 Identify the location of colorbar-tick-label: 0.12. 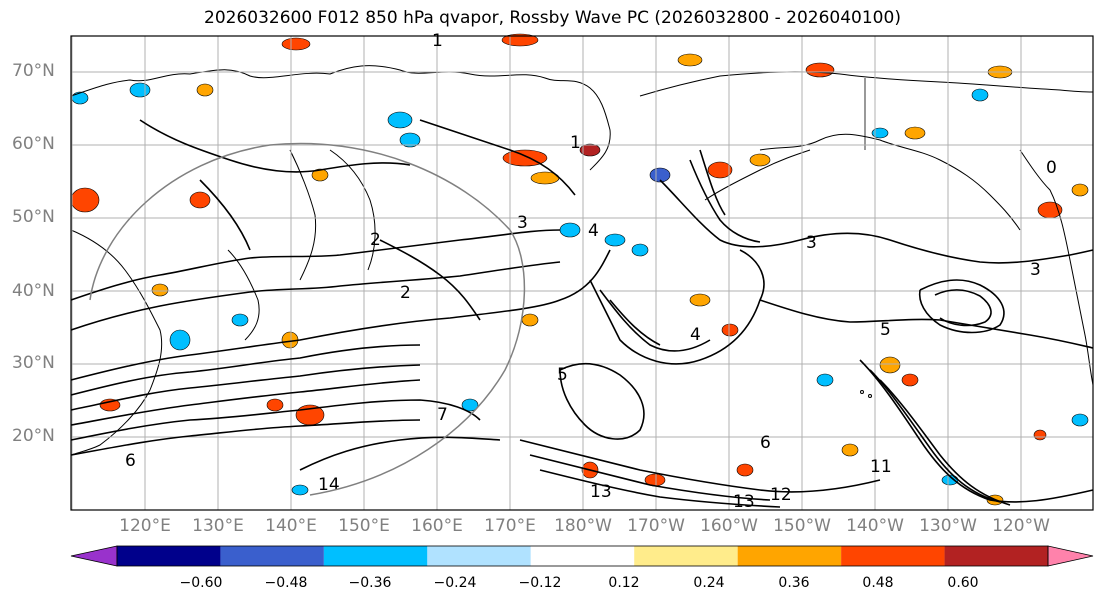
(624, 583).